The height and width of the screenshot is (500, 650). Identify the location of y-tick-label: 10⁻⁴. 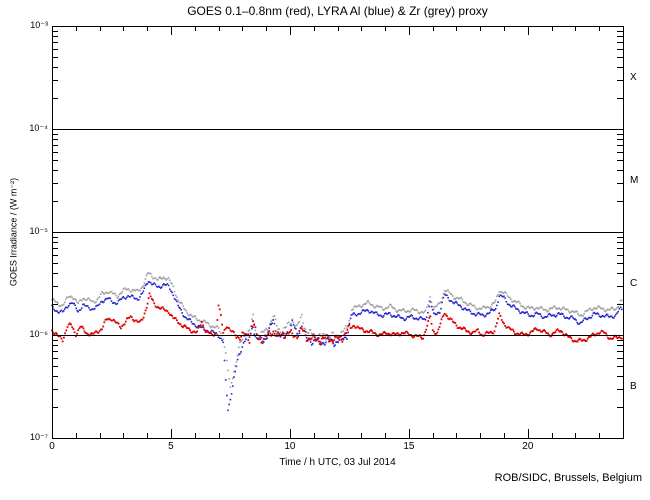
(38, 128).